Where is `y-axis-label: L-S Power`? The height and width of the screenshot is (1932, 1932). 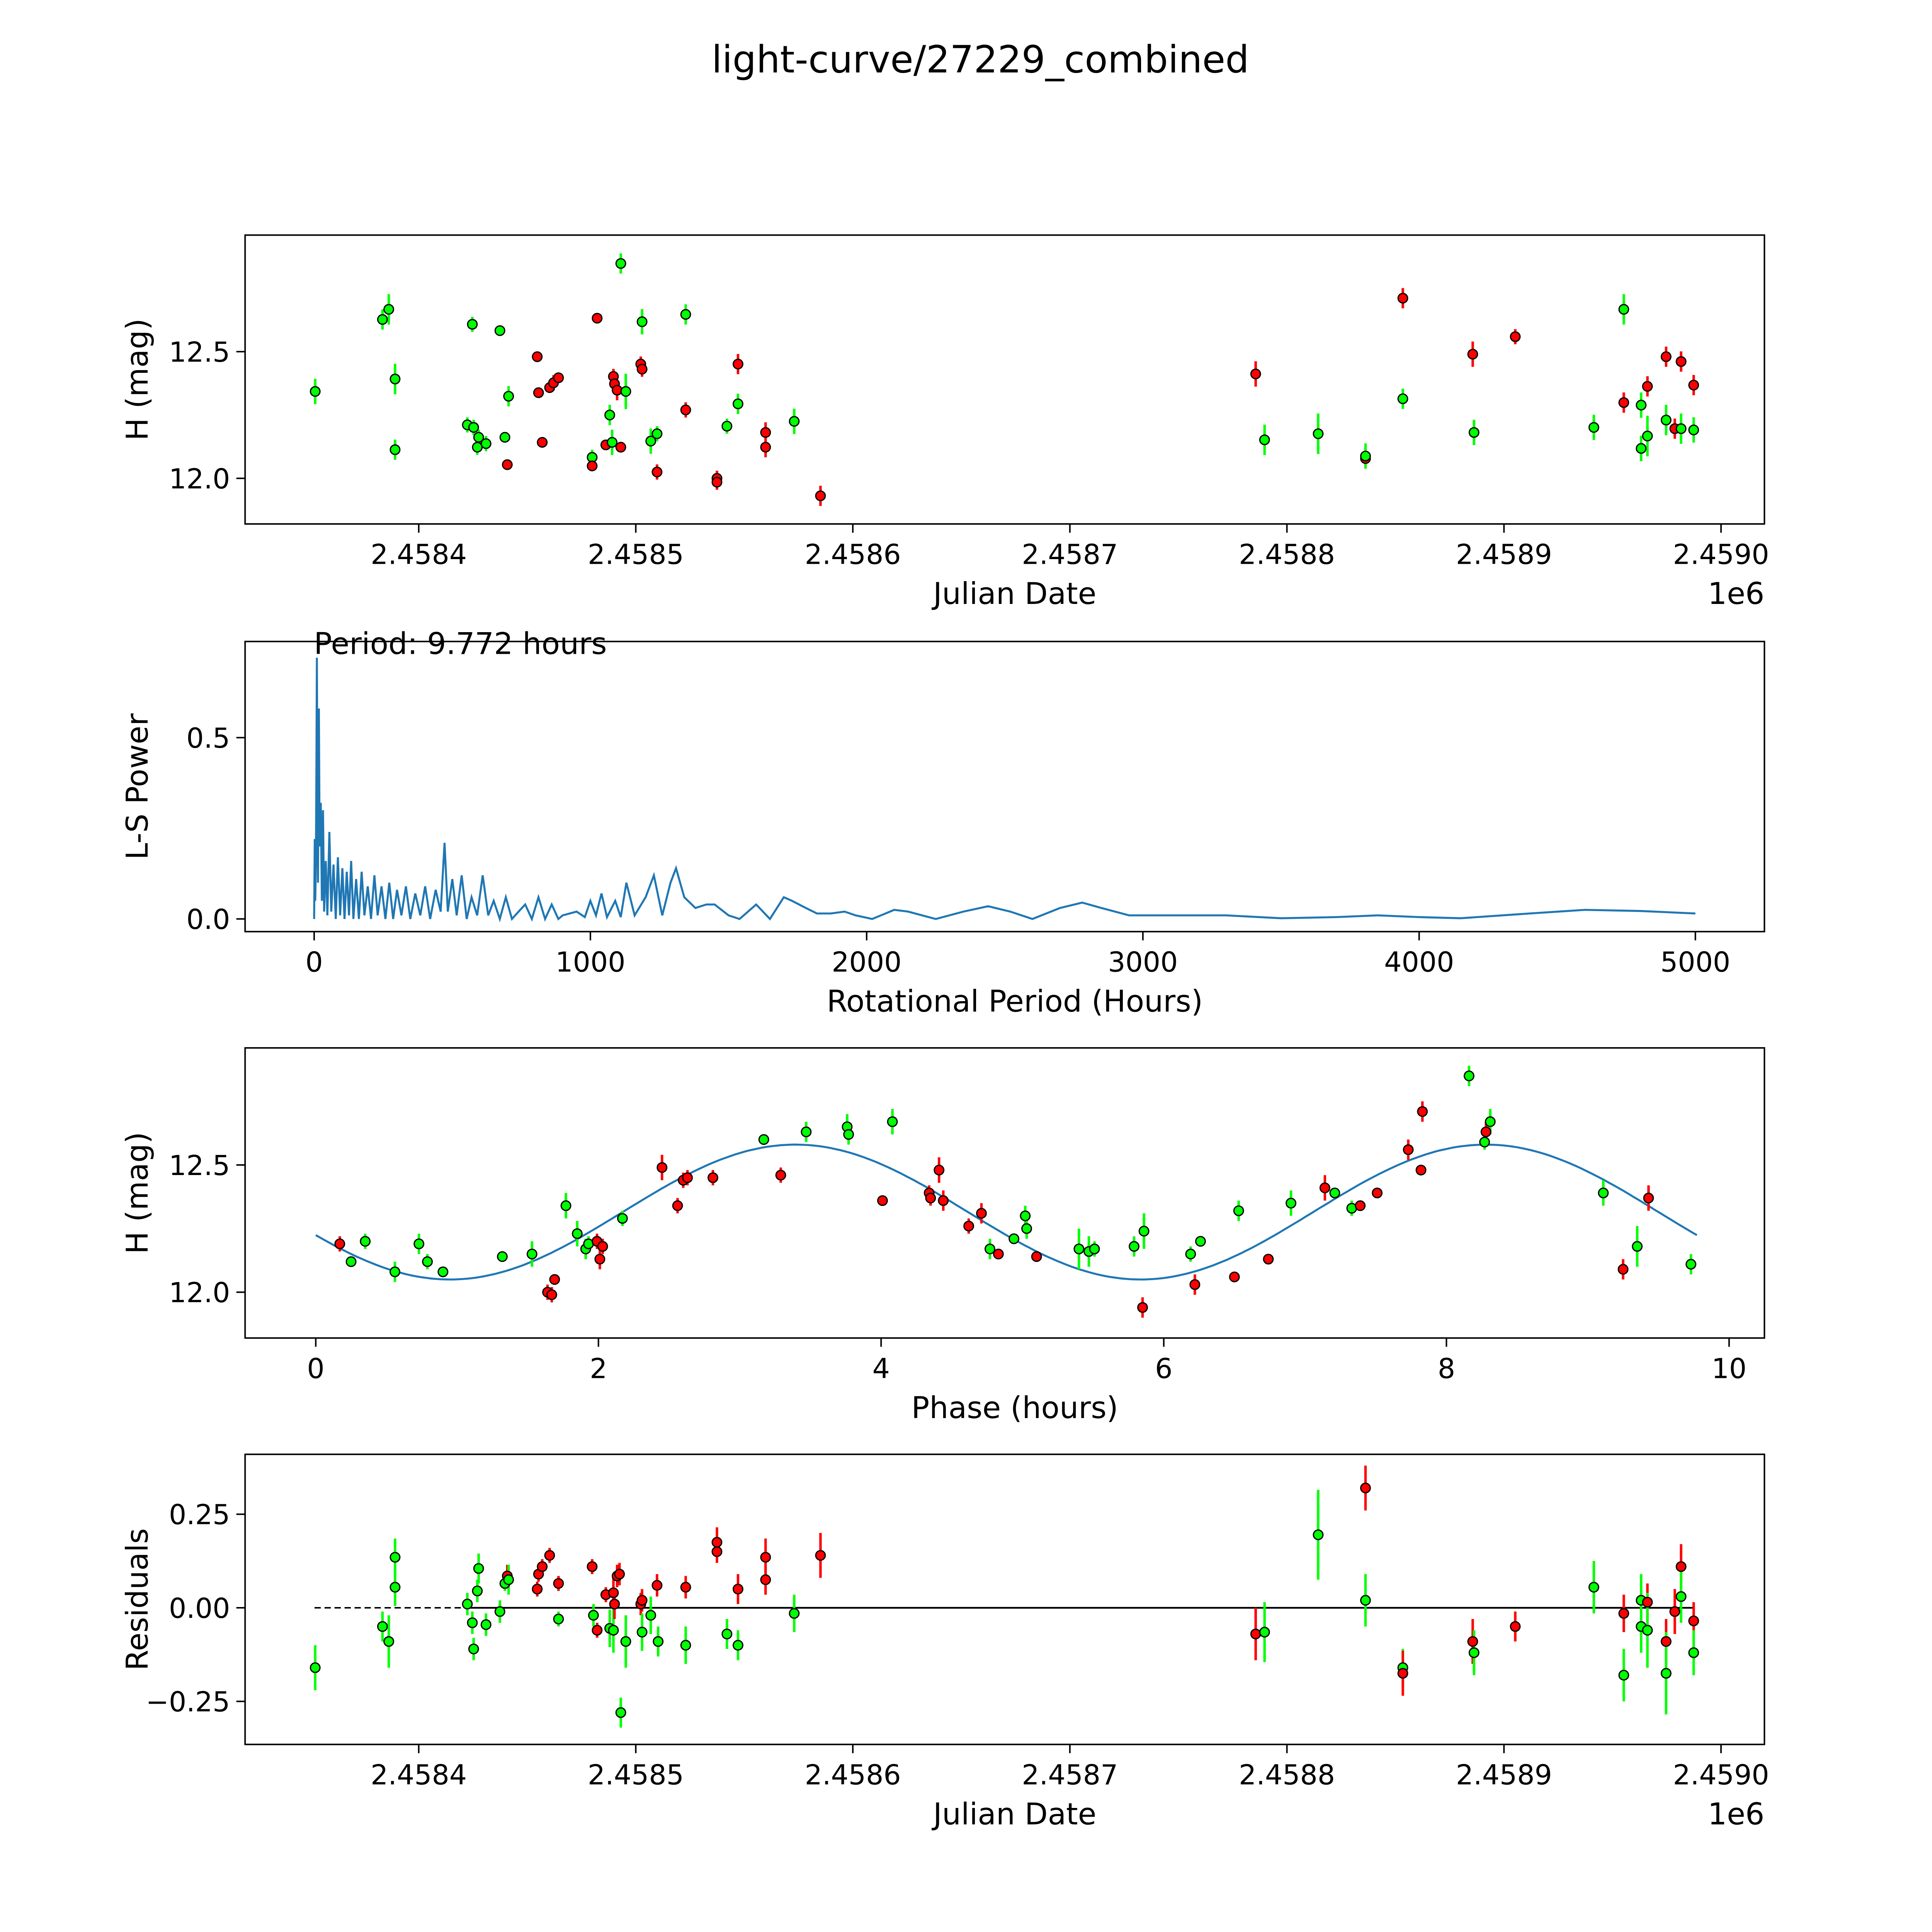
y-axis-label: L-S Power is located at coordinates (137, 787).